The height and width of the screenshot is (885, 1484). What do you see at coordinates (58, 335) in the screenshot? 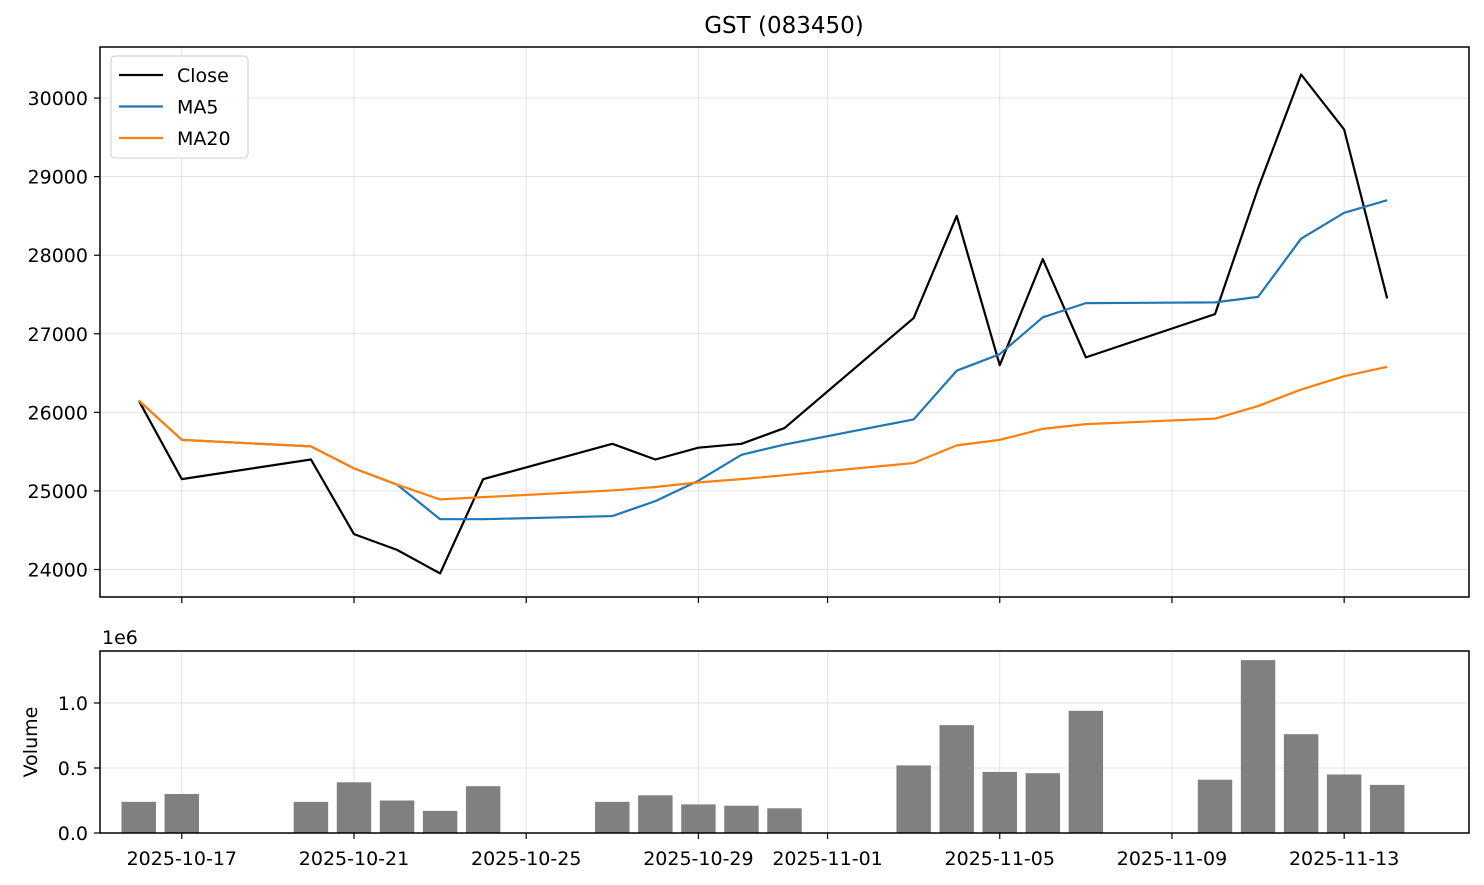
I see `price-y-tick-label: 27000` at bounding box center [58, 335].